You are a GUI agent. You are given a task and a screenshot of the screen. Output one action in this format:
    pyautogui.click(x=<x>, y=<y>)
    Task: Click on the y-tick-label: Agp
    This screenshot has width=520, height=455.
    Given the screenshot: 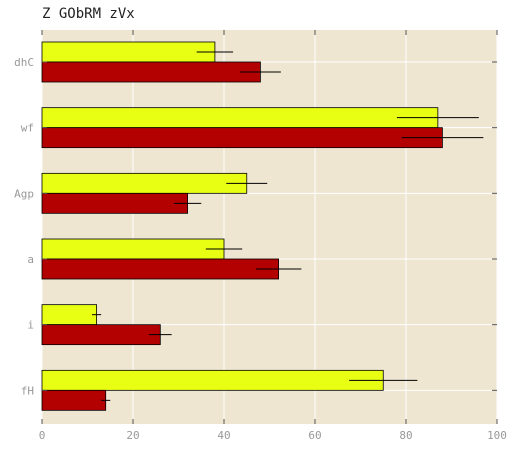 What is the action you would take?
    pyautogui.click(x=24, y=193)
    